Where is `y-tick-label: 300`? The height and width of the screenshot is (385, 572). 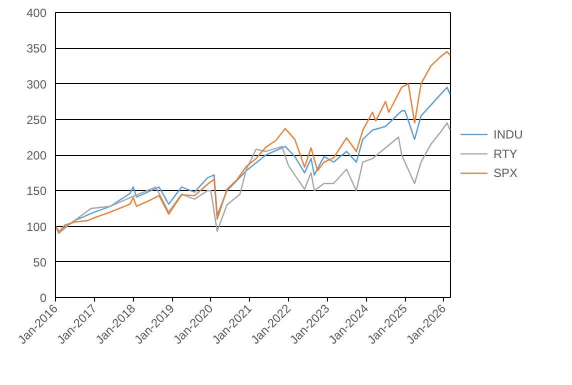 y-tick-label: 300 is located at coordinates (36, 84).